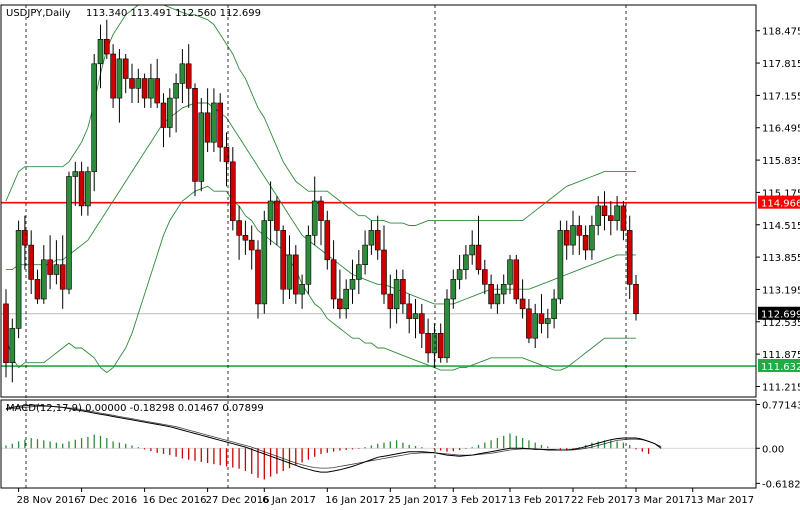 The height and width of the screenshot is (510, 800). Describe the element at coordinates (238, 500) in the screenshot. I see `date-axis-label-3: 27 Dec 2016` at that location.